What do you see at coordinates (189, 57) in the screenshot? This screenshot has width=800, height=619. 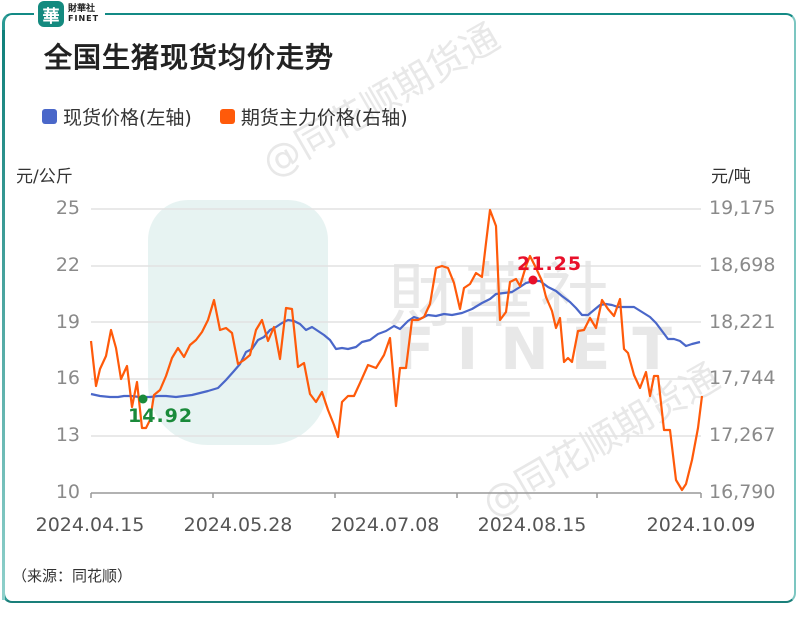 I see `chart-title: 全国生猪现货均价走势` at bounding box center [189, 57].